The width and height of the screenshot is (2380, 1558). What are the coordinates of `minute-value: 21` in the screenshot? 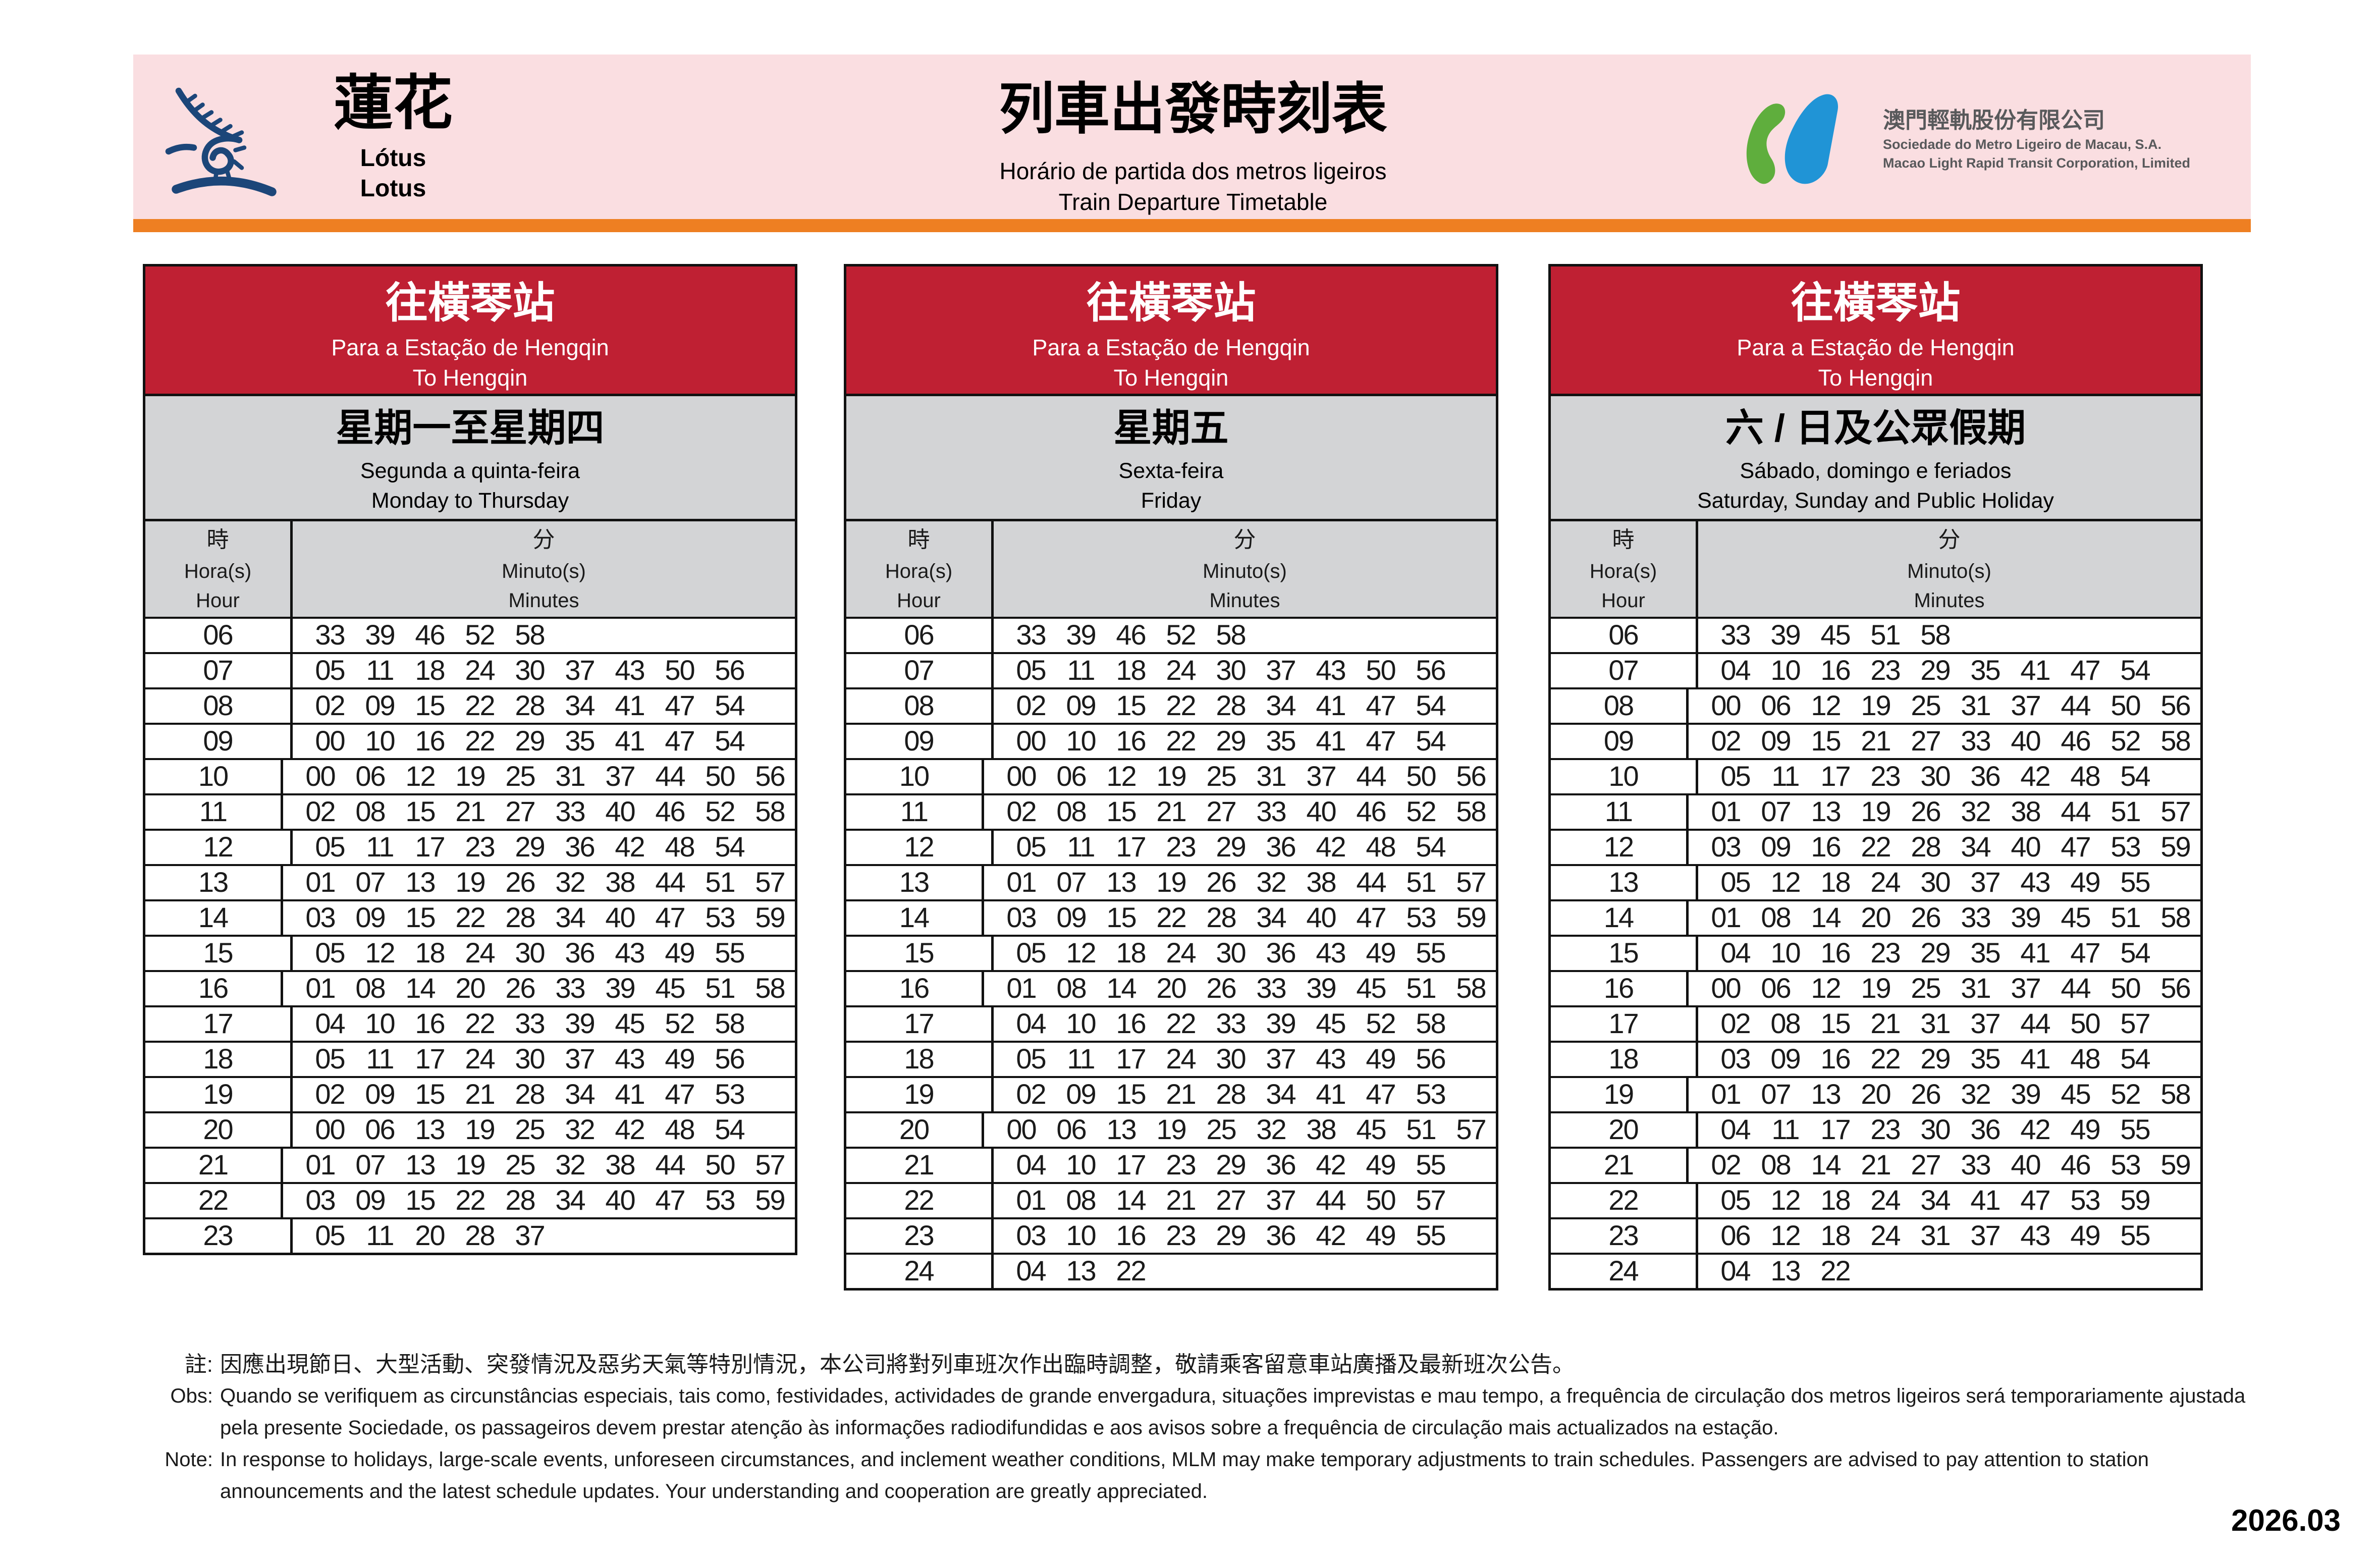 It's located at (1876, 741).